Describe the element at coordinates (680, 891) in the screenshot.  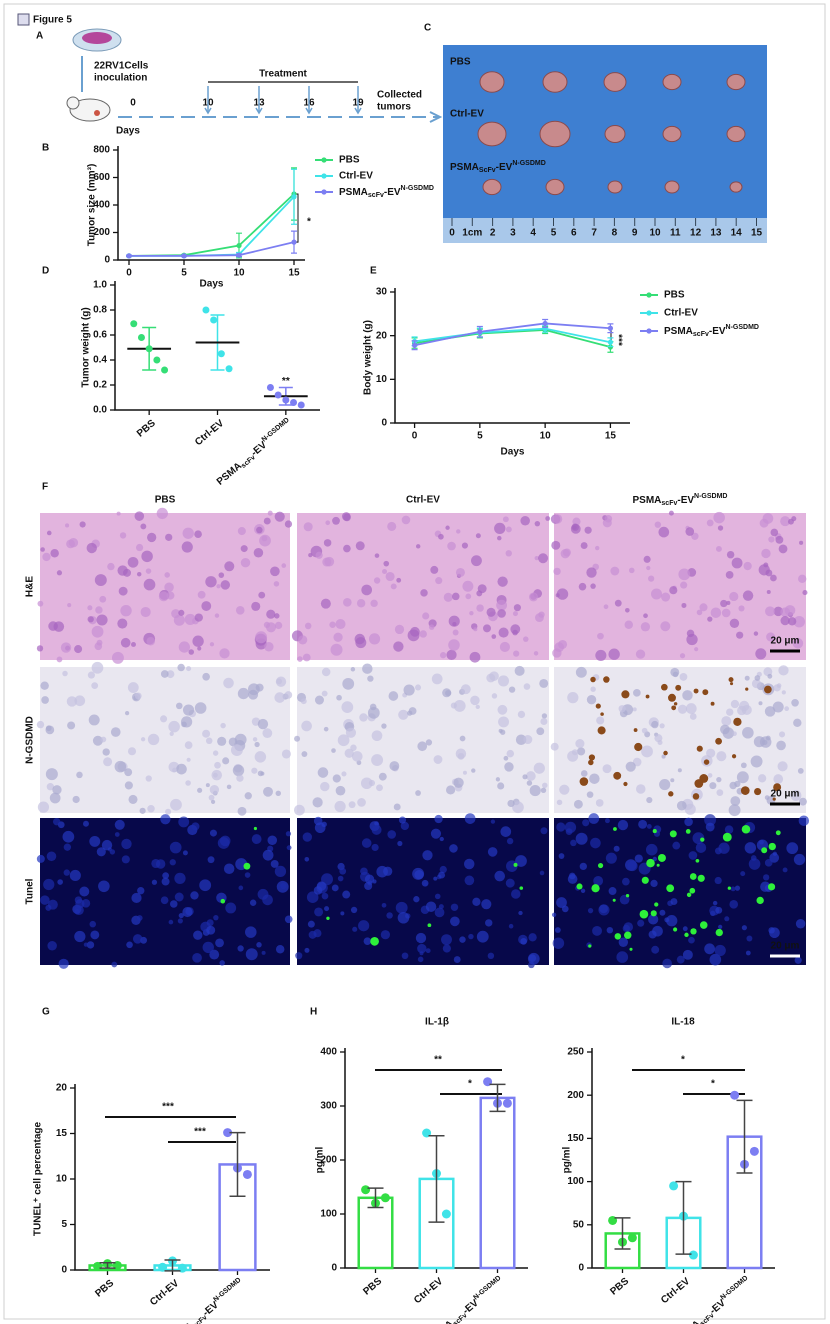
I see `micrograph: 20 μm` at that location.